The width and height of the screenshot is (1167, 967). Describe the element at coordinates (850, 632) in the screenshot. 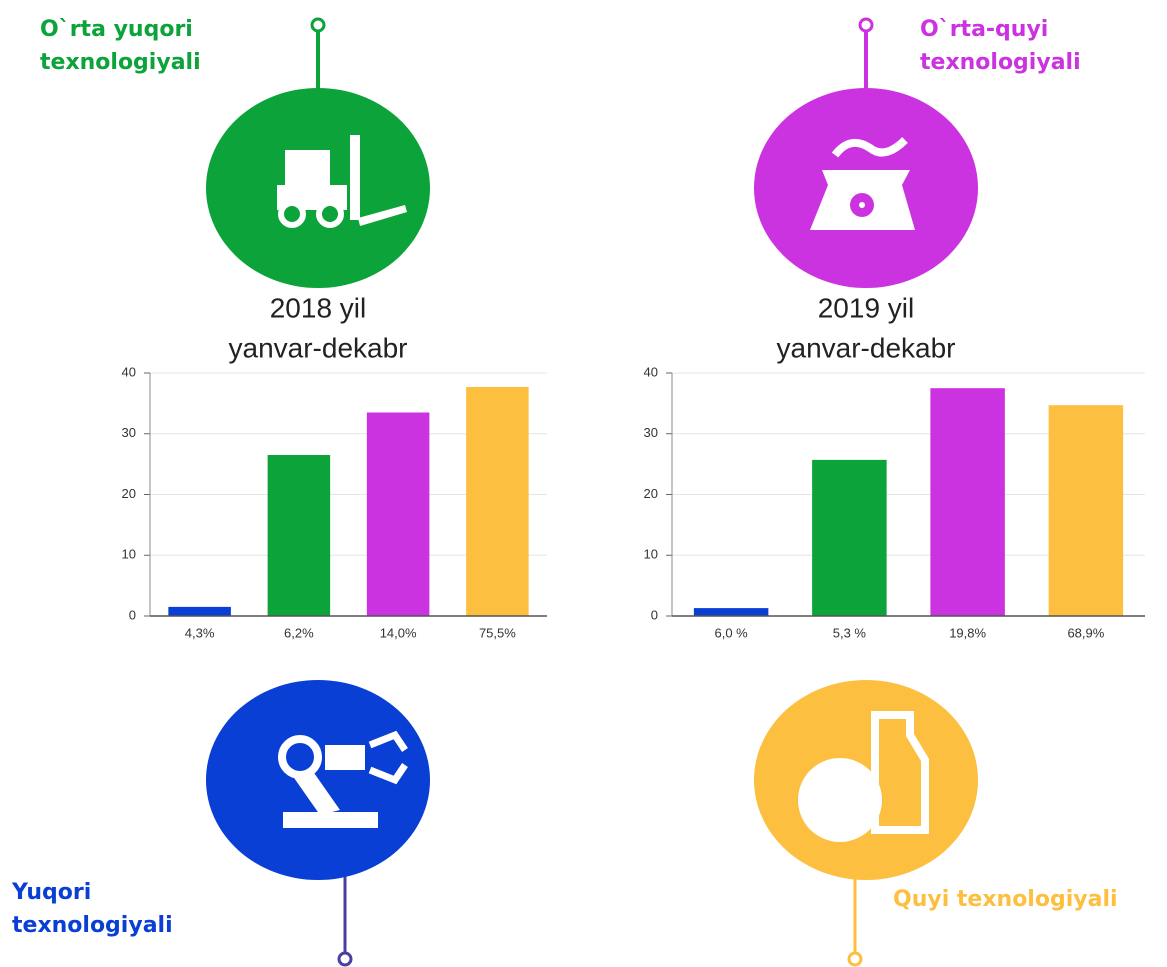

I see `x-tick-label: 5,3 %` at that location.